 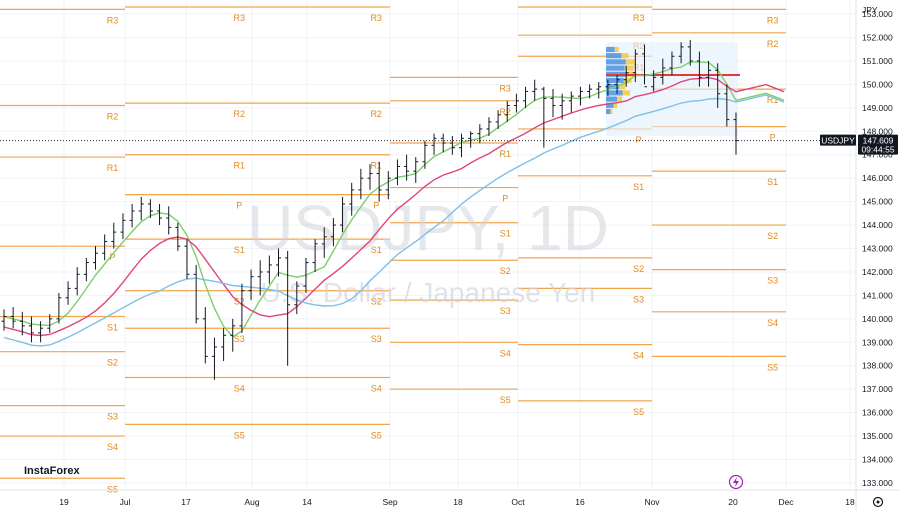 I want to click on y-tick-label: 148.000, so click(x=877, y=131).